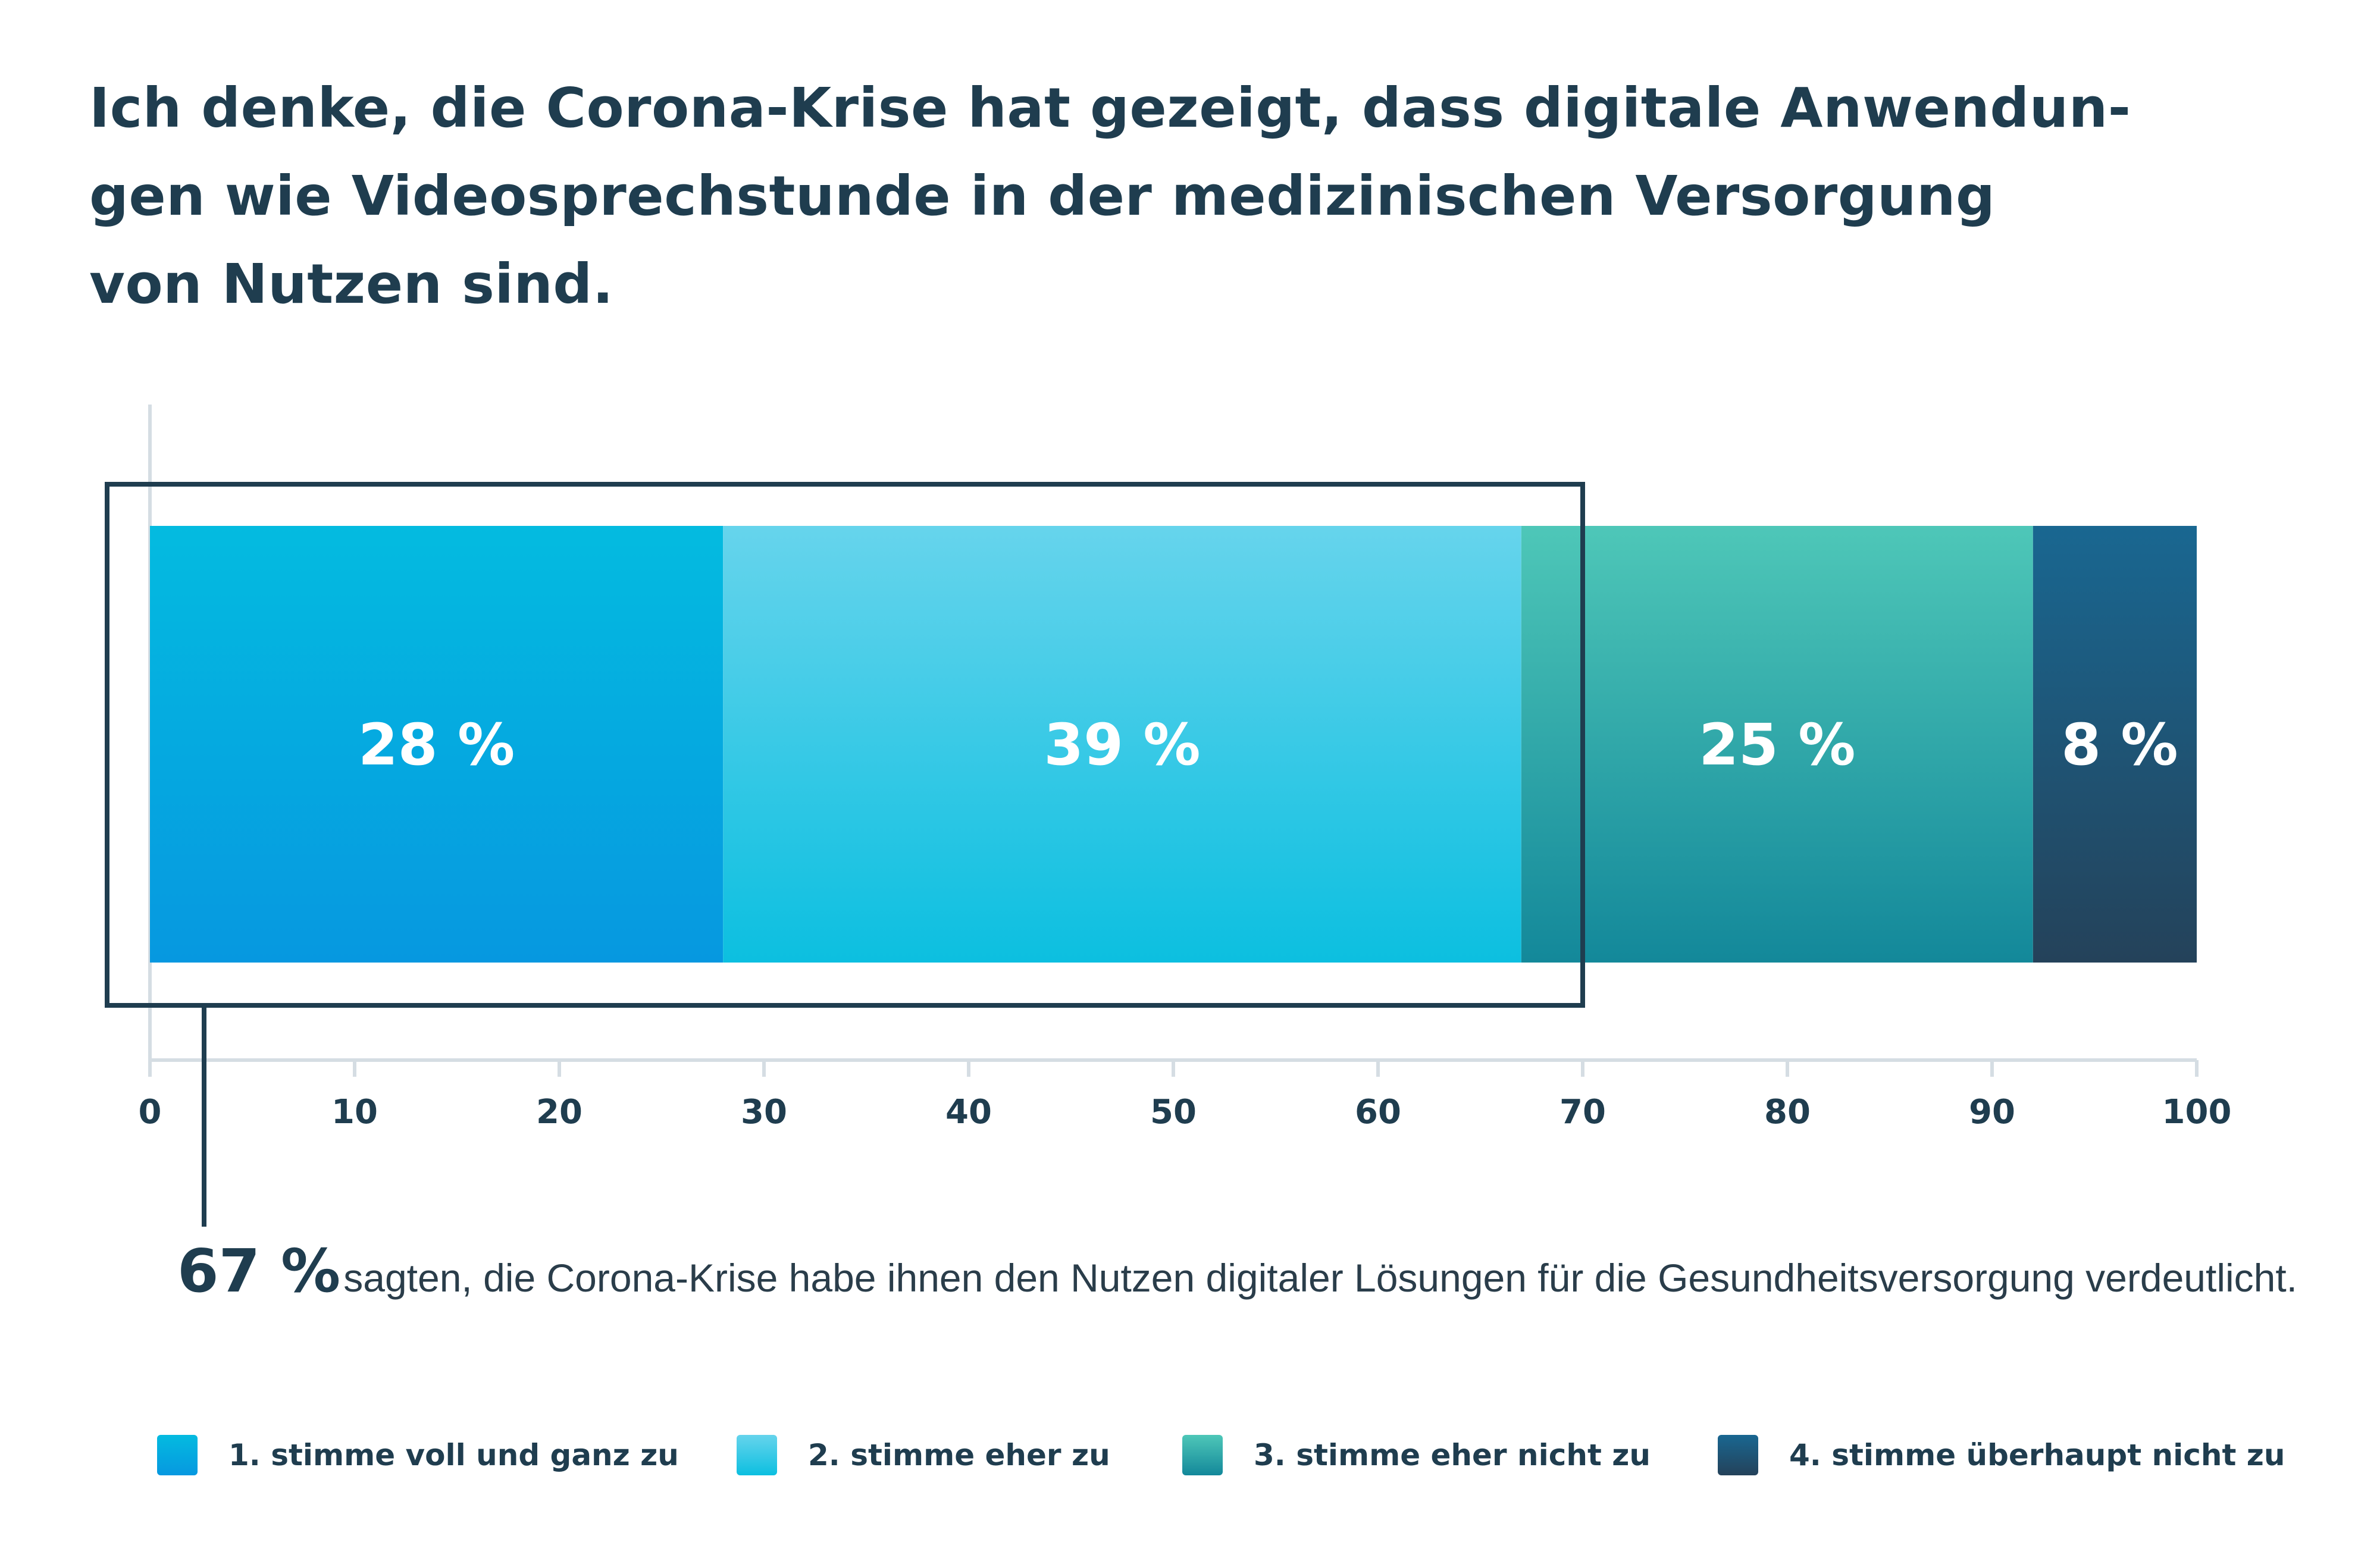 This screenshot has height=1561, width=2380. What do you see at coordinates (354, 1112) in the screenshot?
I see `x-tick-label-10: 10` at bounding box center [354, 1112].